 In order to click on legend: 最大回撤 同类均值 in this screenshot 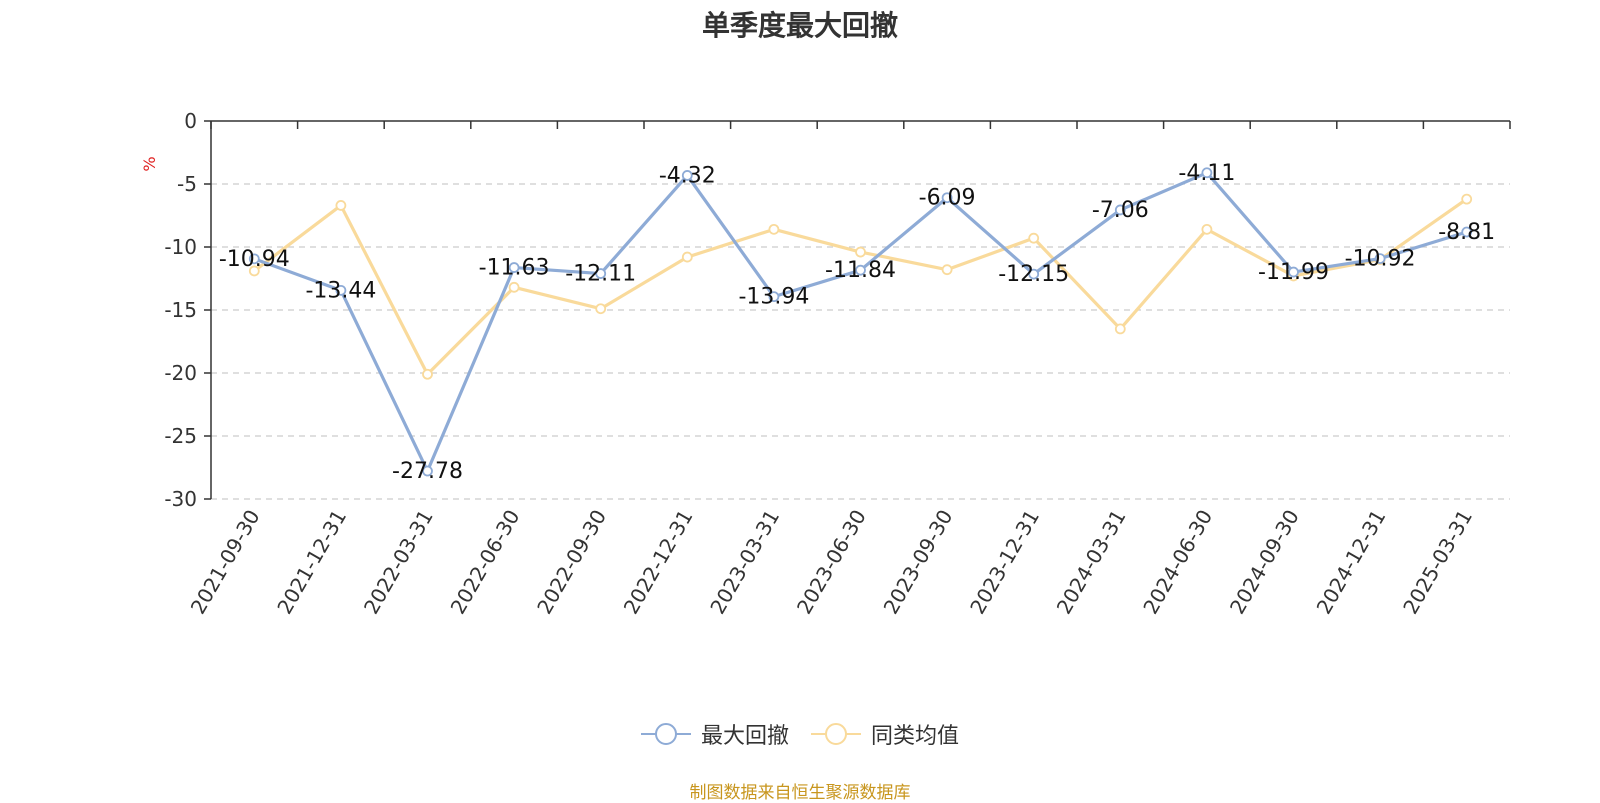, I will do `click(800, 734)`.